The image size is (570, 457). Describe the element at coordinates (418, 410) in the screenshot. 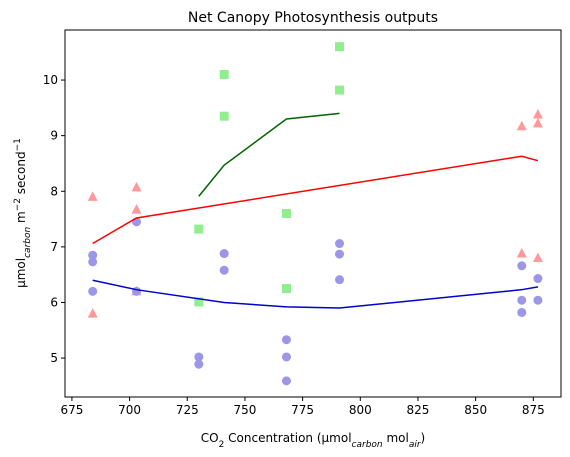

I see `x-tick-label: 825` at that location.